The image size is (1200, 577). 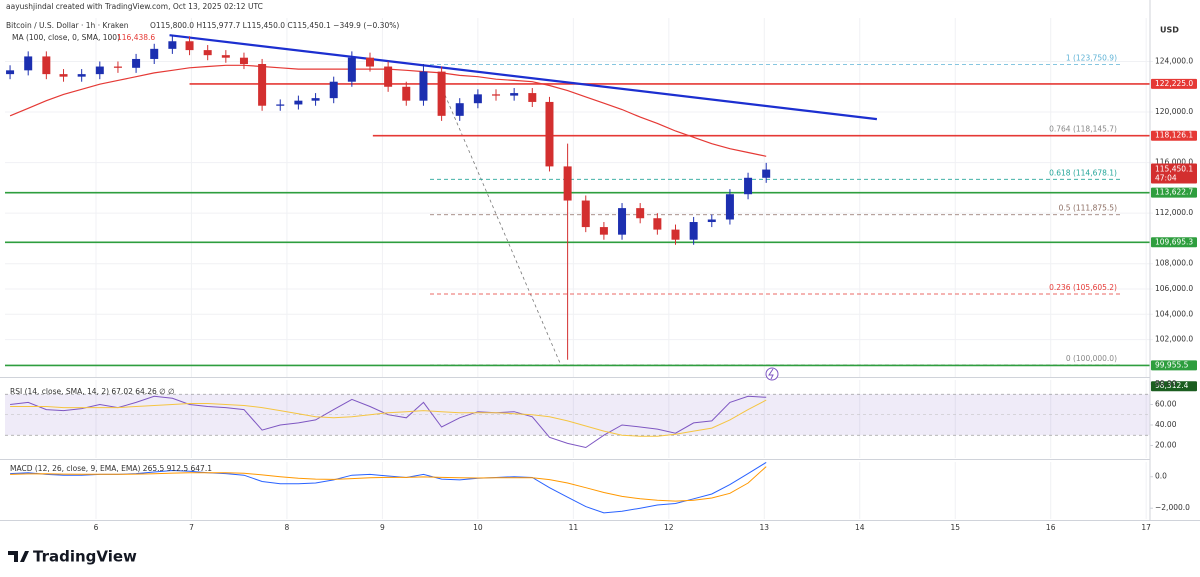 What do you see at coordinates (1166, 383) in the screenshot?
I see `y-tick-label: 80.00` at bounding box center [1166, 383].